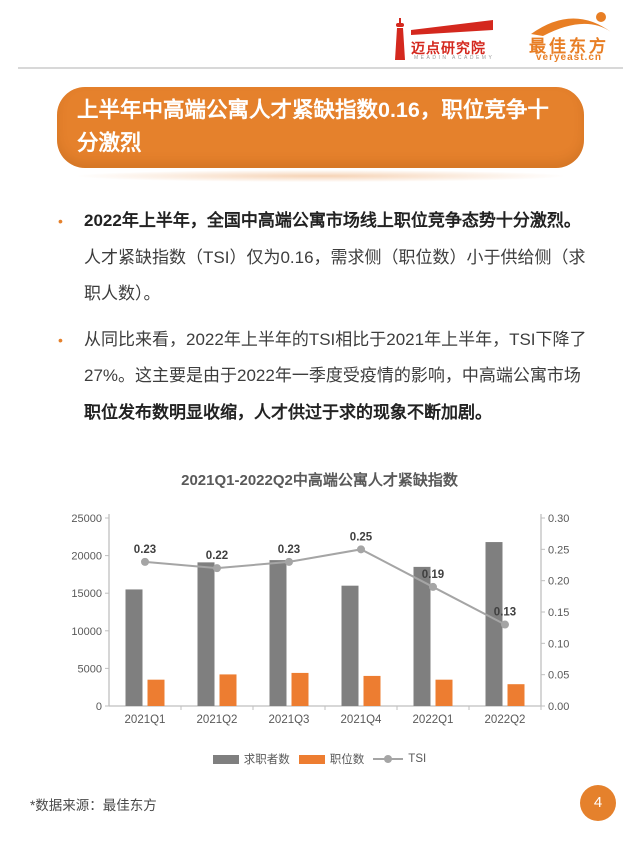 The image size is (639, 852). Describe the element at coordinates (417, 759) in the screenshot. I see `legend-label: TSI` at that location.